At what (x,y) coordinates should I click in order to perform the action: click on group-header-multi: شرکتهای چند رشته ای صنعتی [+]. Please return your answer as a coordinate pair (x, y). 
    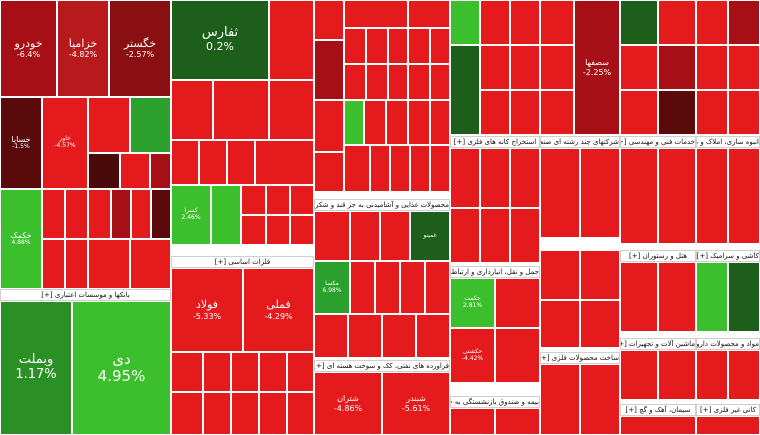
    Looking at the image, I should click on (580, 142).